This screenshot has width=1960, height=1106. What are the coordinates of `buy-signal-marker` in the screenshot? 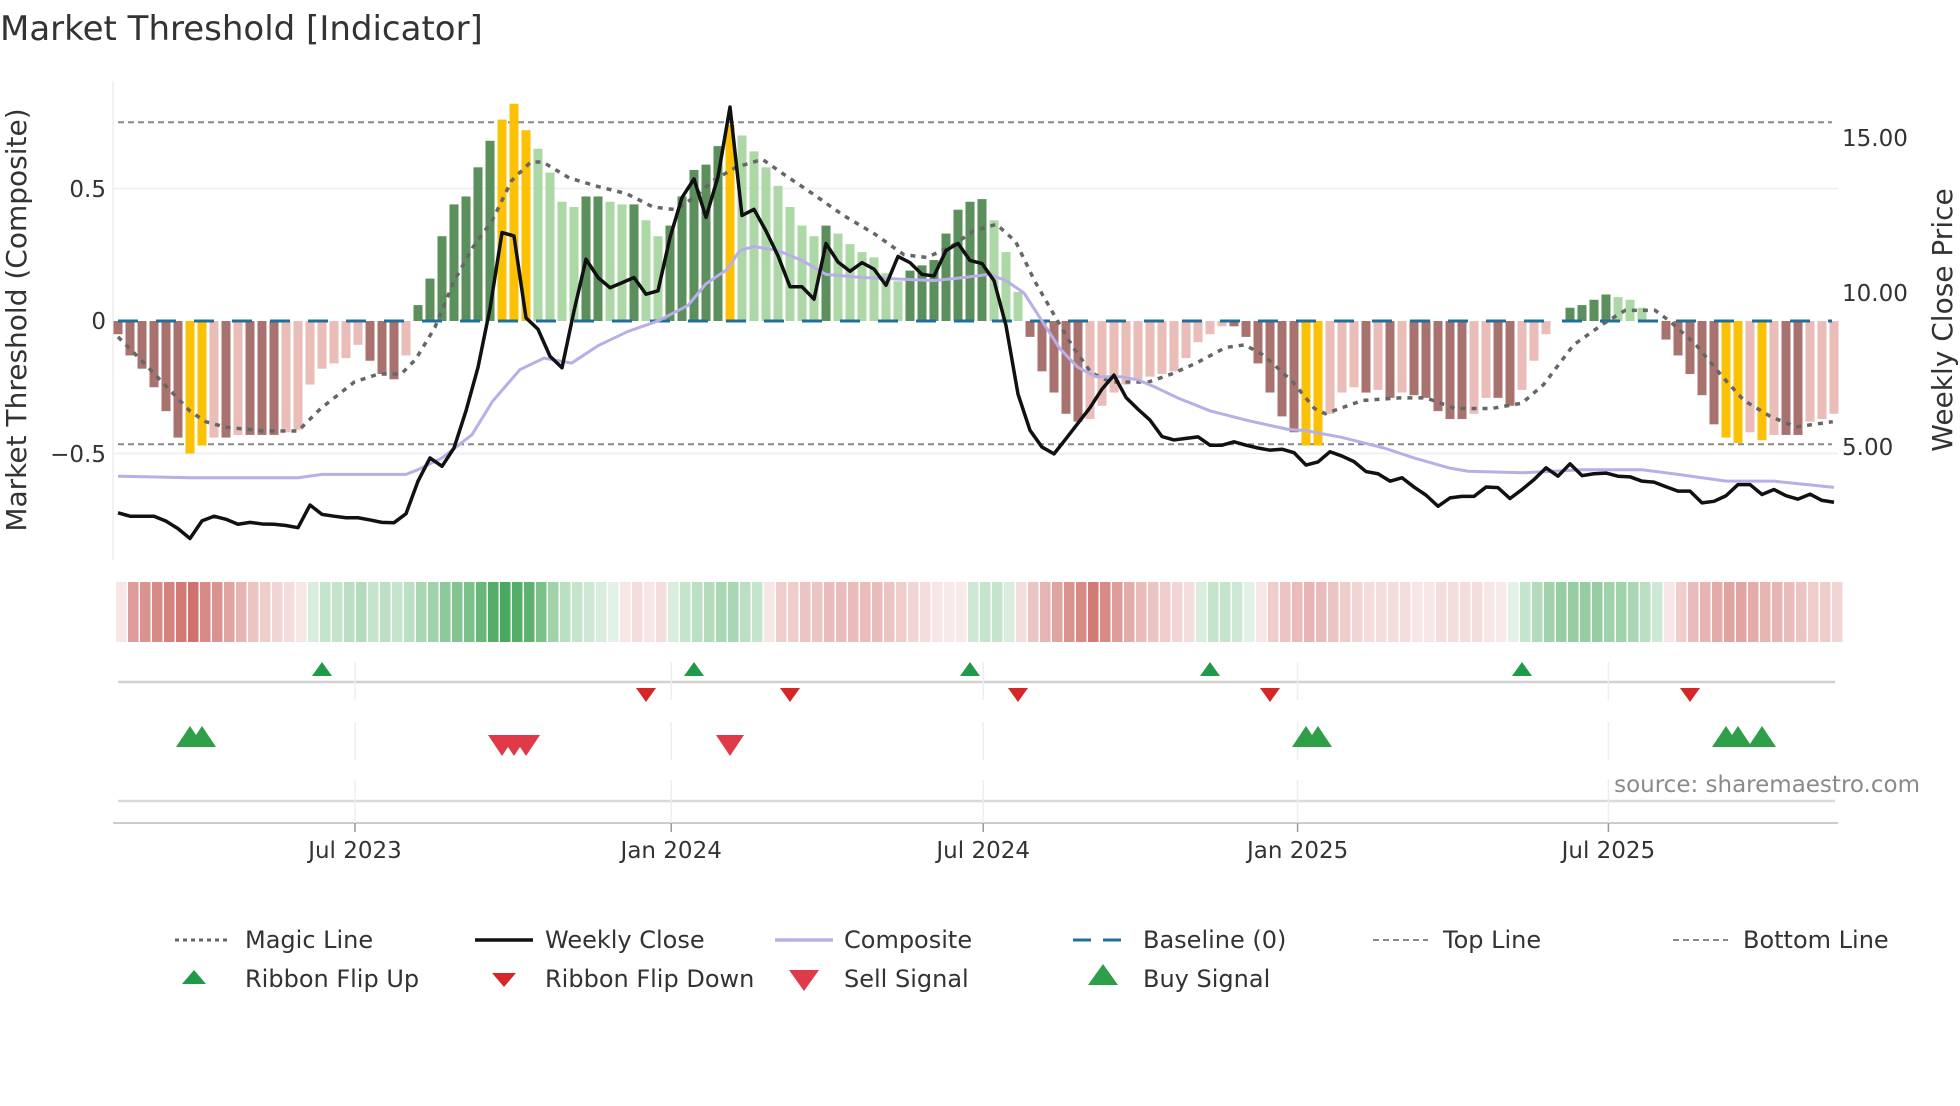 It's located at (1318, 736).